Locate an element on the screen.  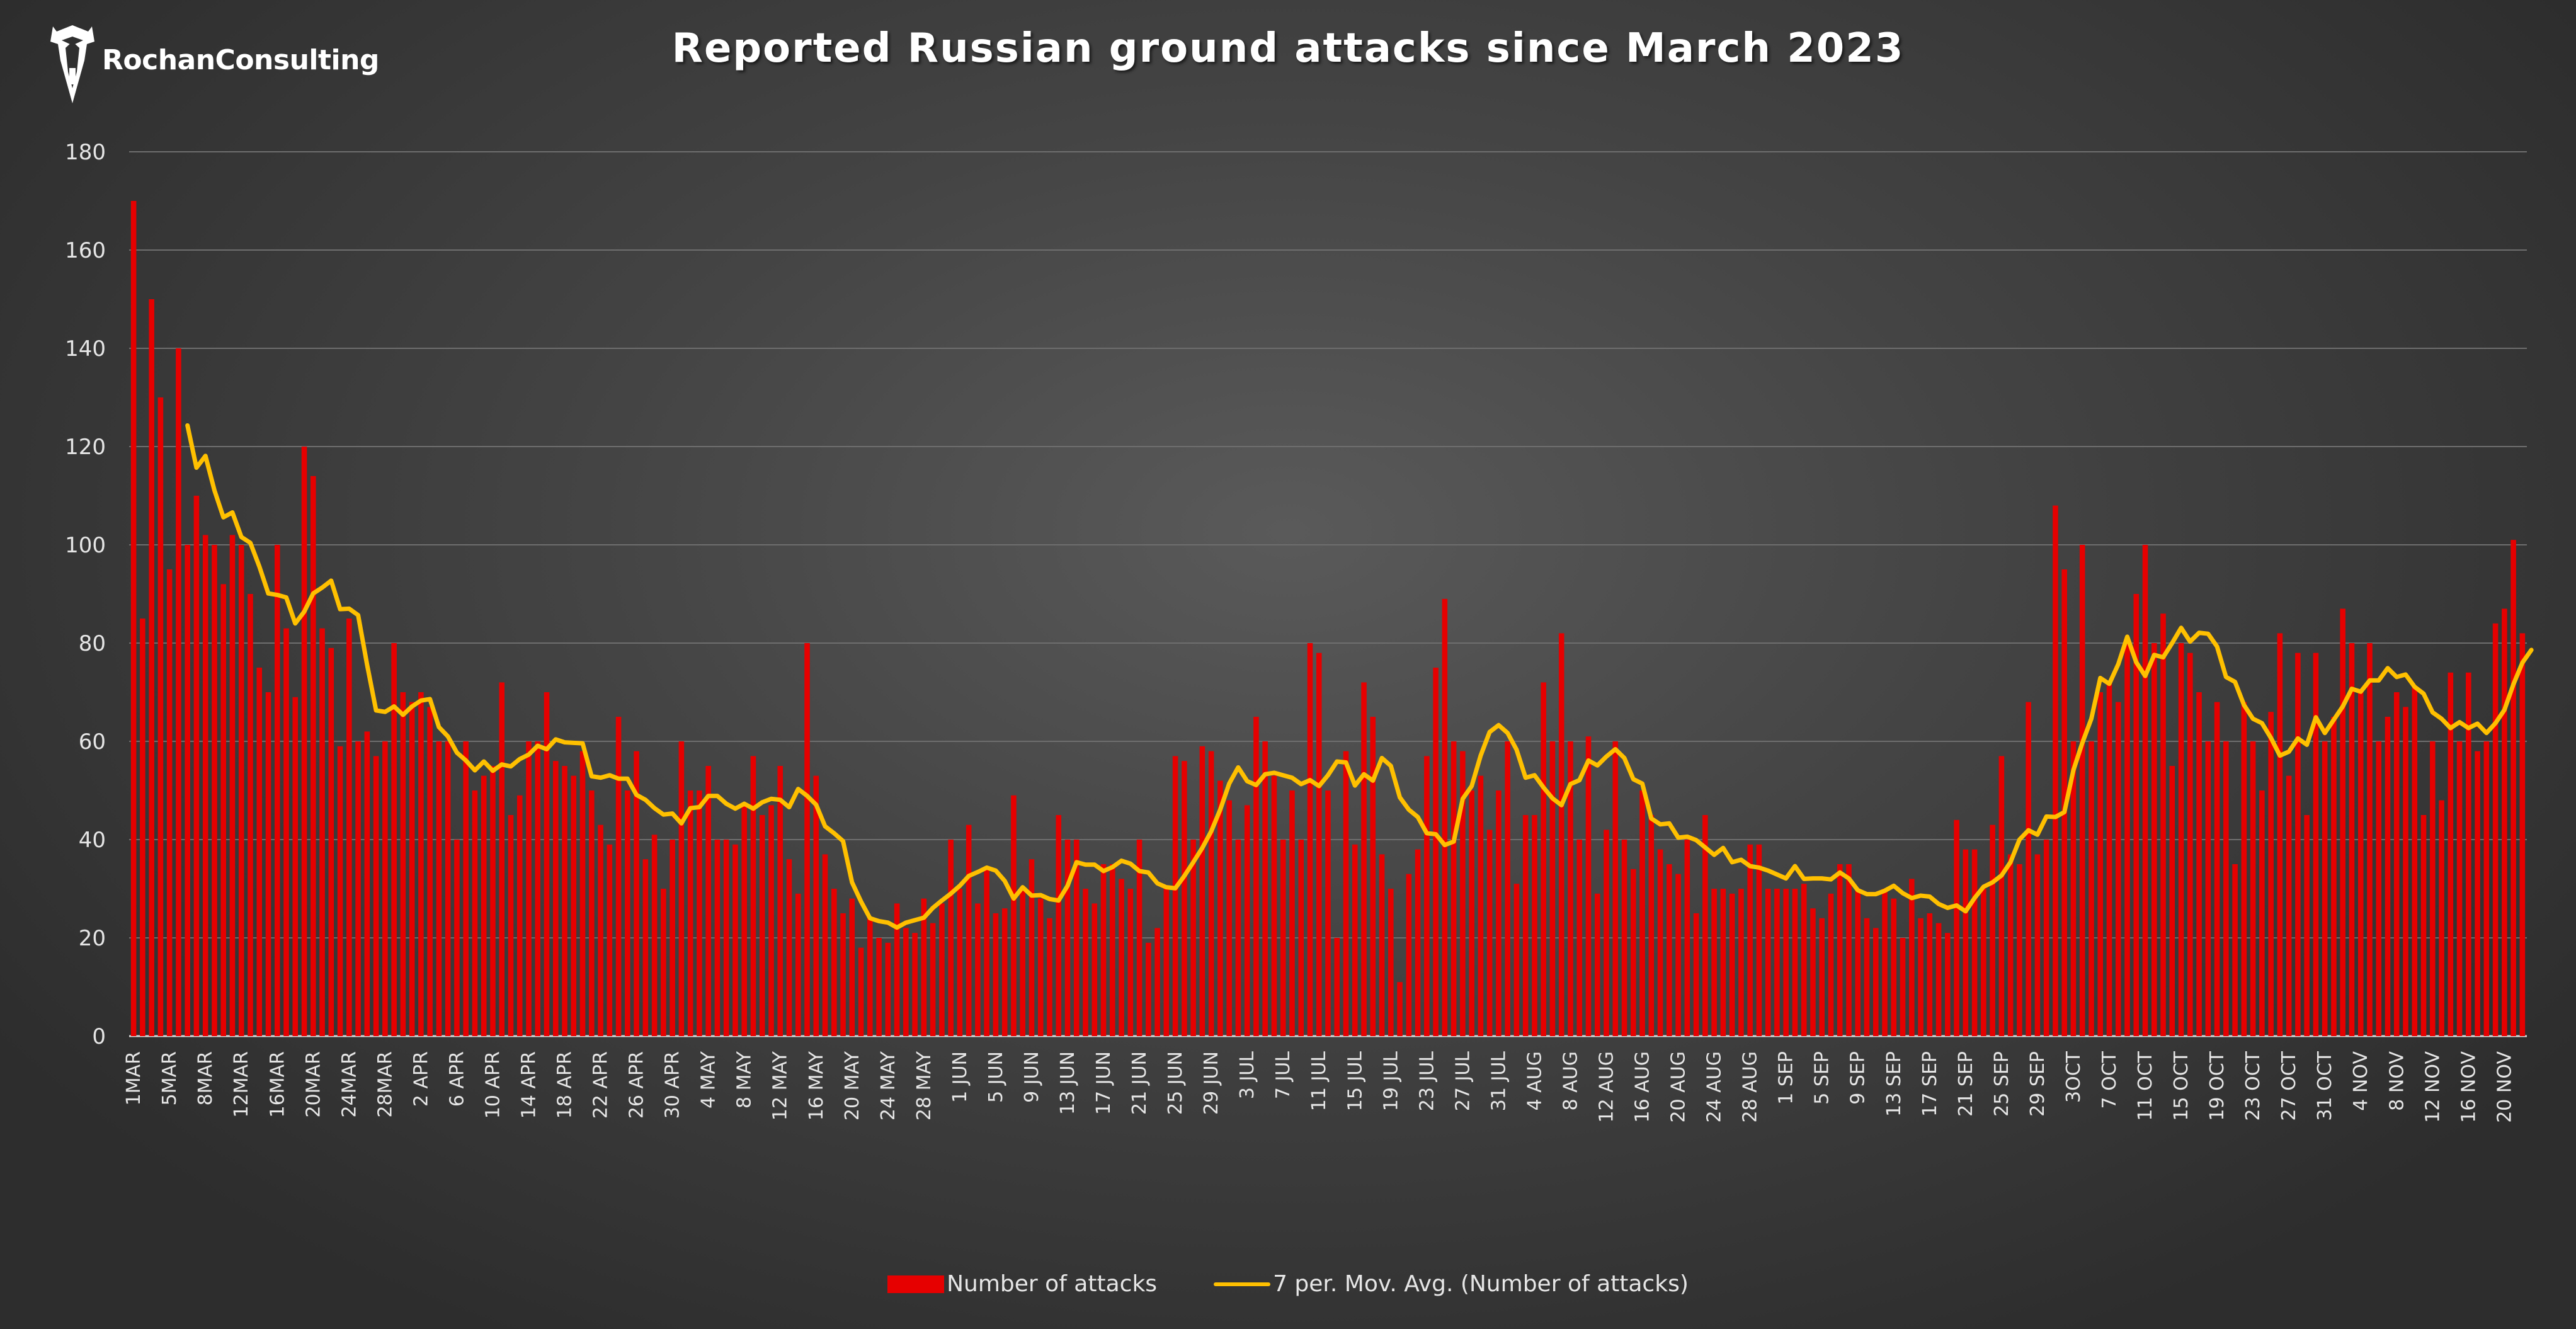
y-tick-label: 40 is located at coordinates (92, 840).